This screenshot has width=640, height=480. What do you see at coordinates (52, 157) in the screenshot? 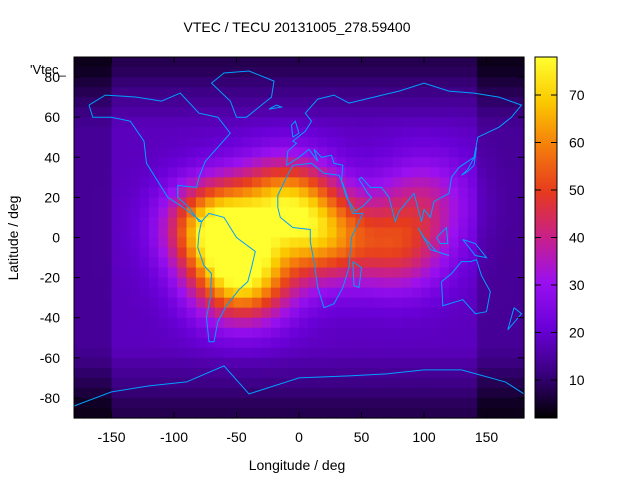
I see `y-tick-label: 40` at bounding box center [52, 157].